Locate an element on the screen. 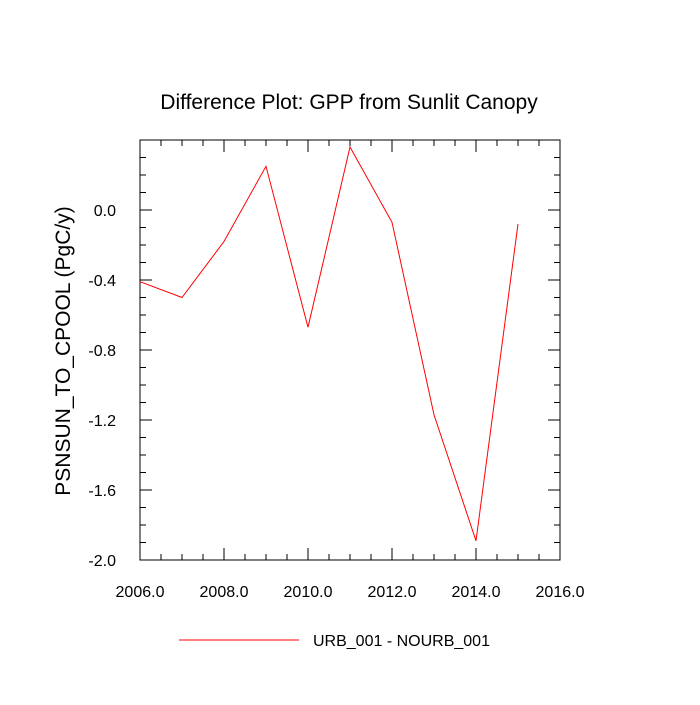 The image size is (700, 705). y-tick-label: -2.0 is located at coordinates (102, 561).